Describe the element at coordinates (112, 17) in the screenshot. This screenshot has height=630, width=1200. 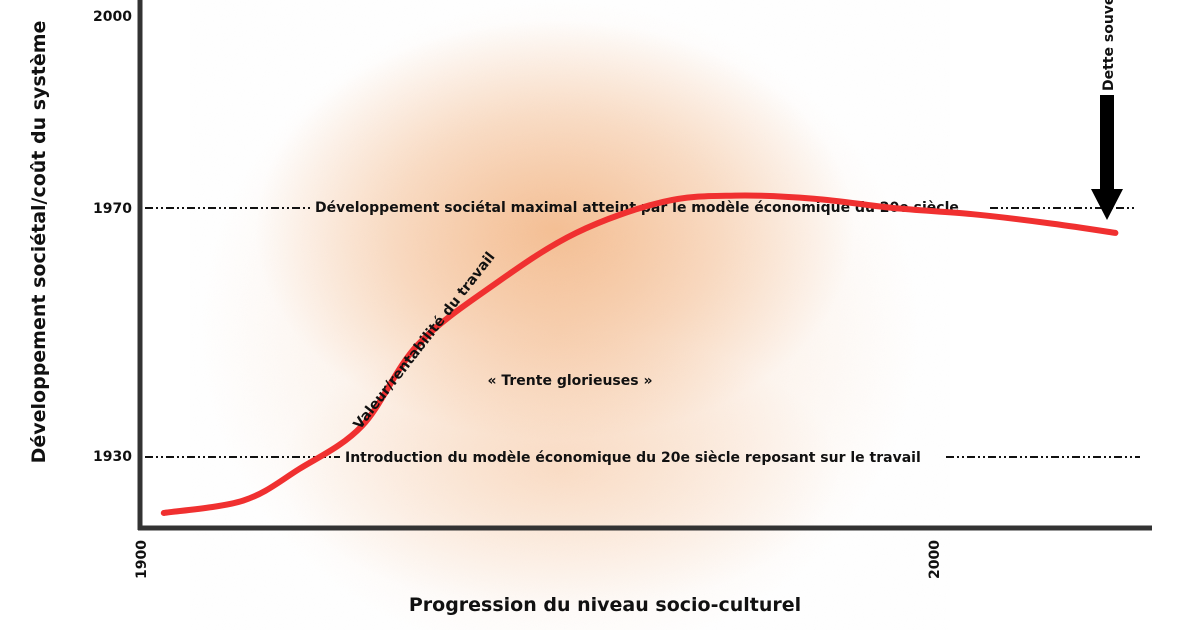
I see `y-tick-2000: 2000` at that location.